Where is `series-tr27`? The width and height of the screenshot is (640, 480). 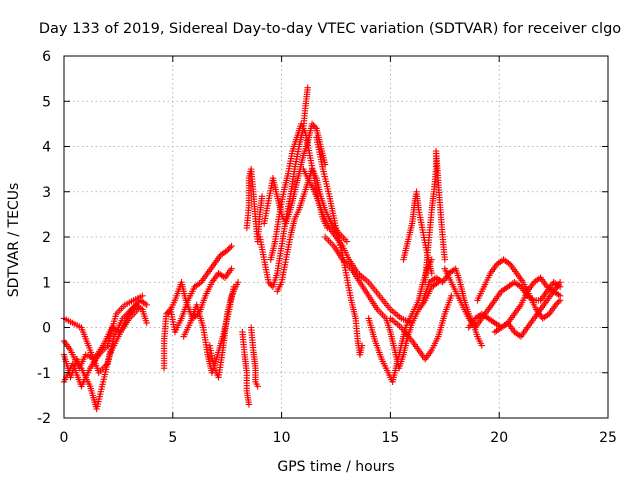
series-tr27 is located at coordinates (421, 327).